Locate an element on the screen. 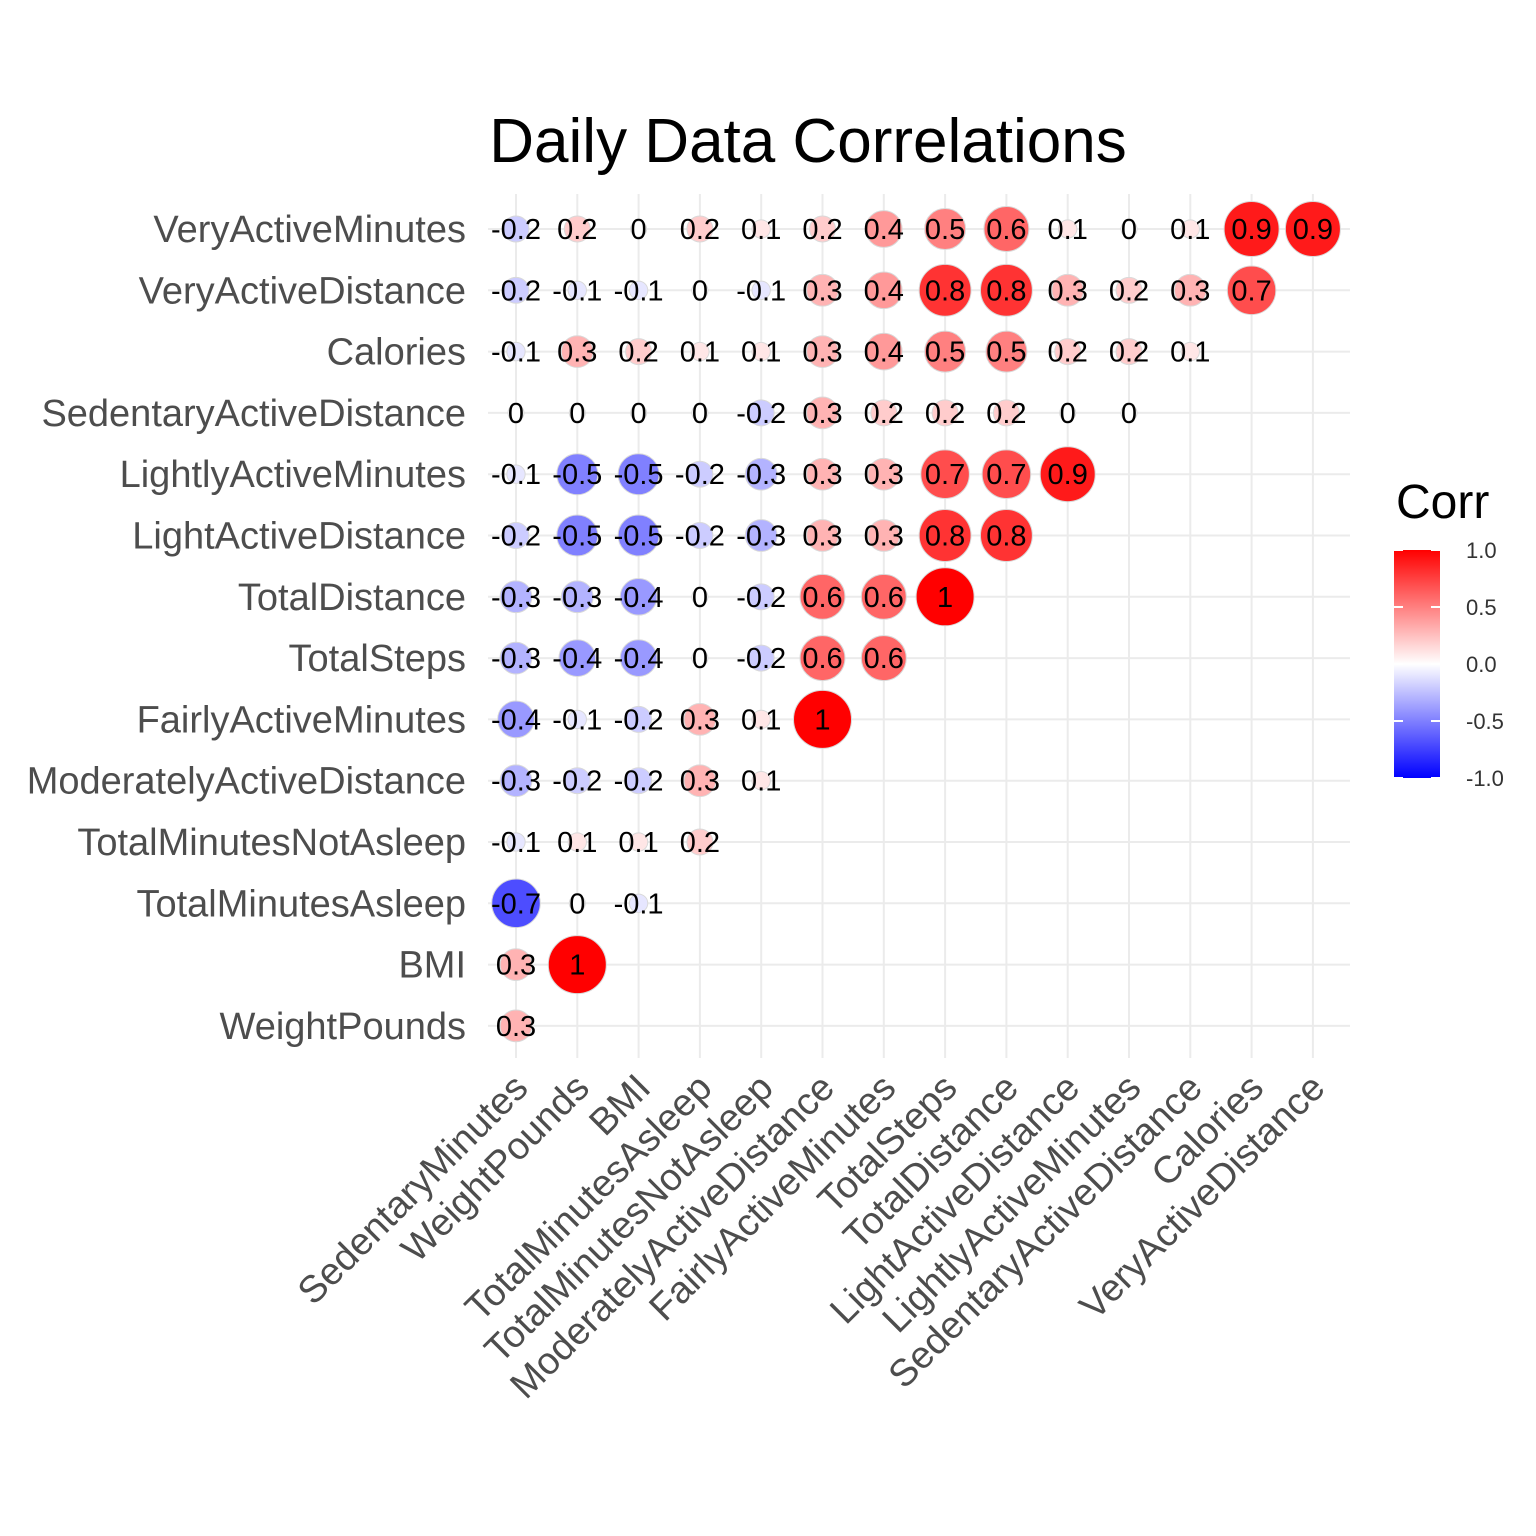  corr-value-label: 0.9 is located at coordinates (1313, 230).